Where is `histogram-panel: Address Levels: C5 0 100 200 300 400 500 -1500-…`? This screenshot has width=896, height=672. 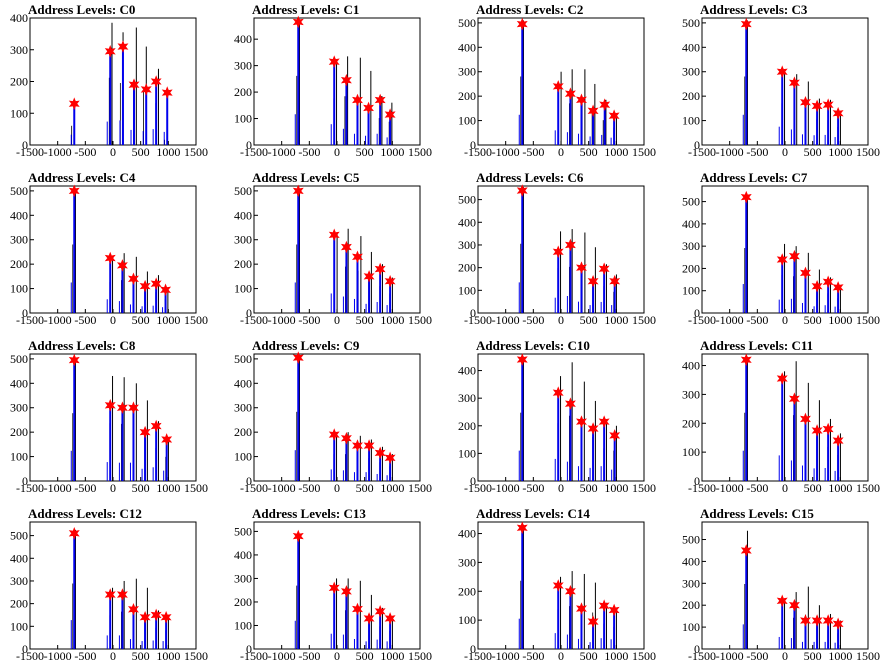 histogram-panel: Address Levels: C5 0 100 200 300 400 500 -1500-… is located at coordinates (336, 252).